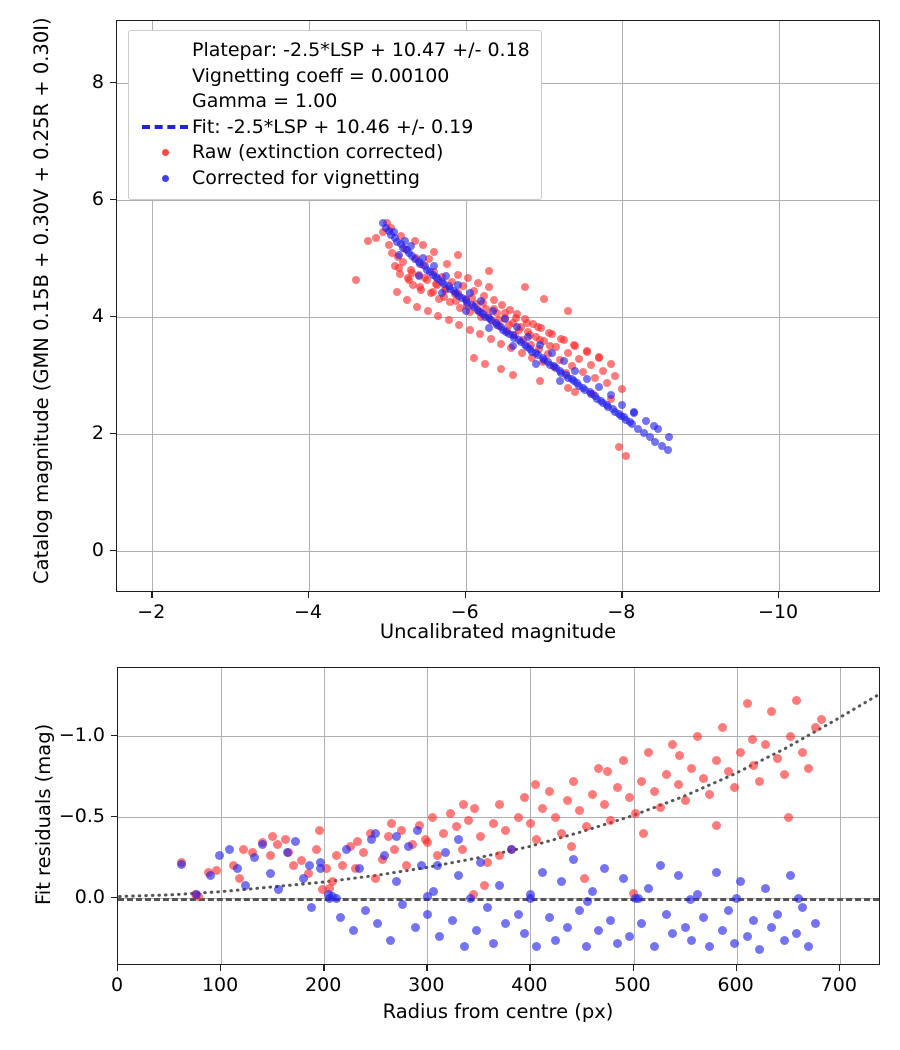 The image size is (900, 1050). I want to click on x-tick-label: −2, so click(151, 612).